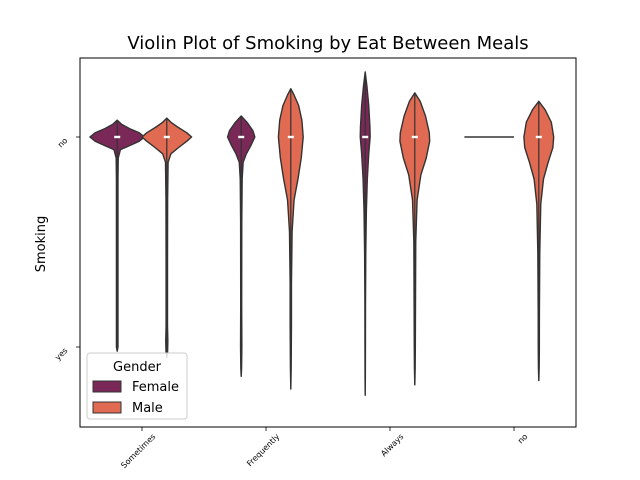  What do you see at coordinates (41, 244) in the screenshot?
I see `y-axis-label: Smoking` at bounding box center [41, 244].